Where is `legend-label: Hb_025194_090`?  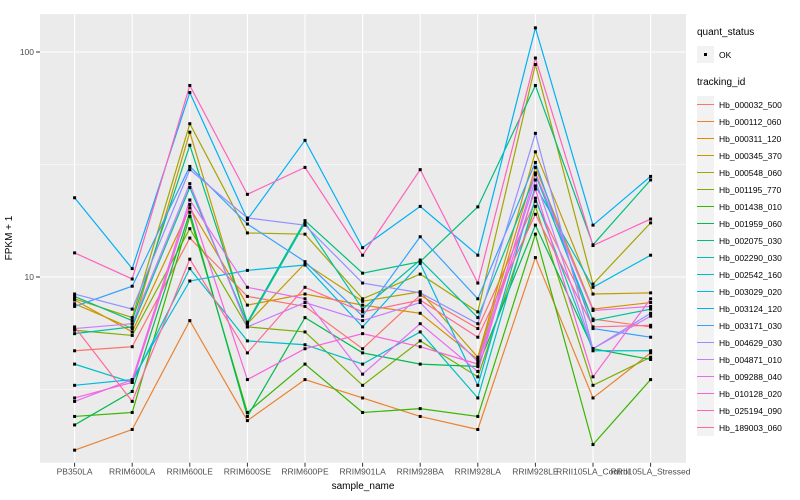
legend-label: Hb_025194_090 is located at coordinates (750, 410).